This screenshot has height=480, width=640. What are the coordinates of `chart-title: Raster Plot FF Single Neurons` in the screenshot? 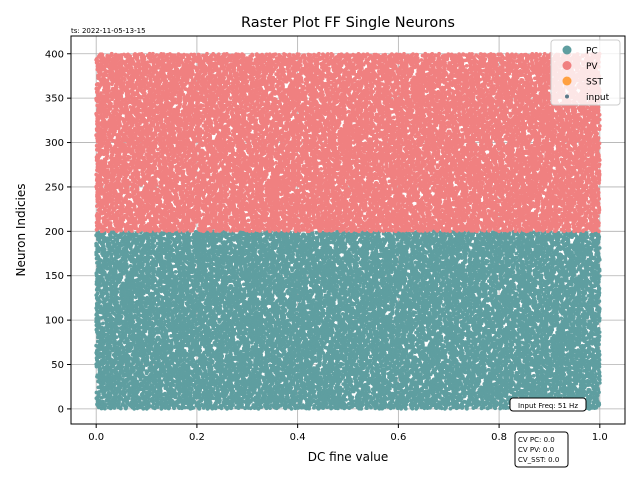 It's located at (348, 23).